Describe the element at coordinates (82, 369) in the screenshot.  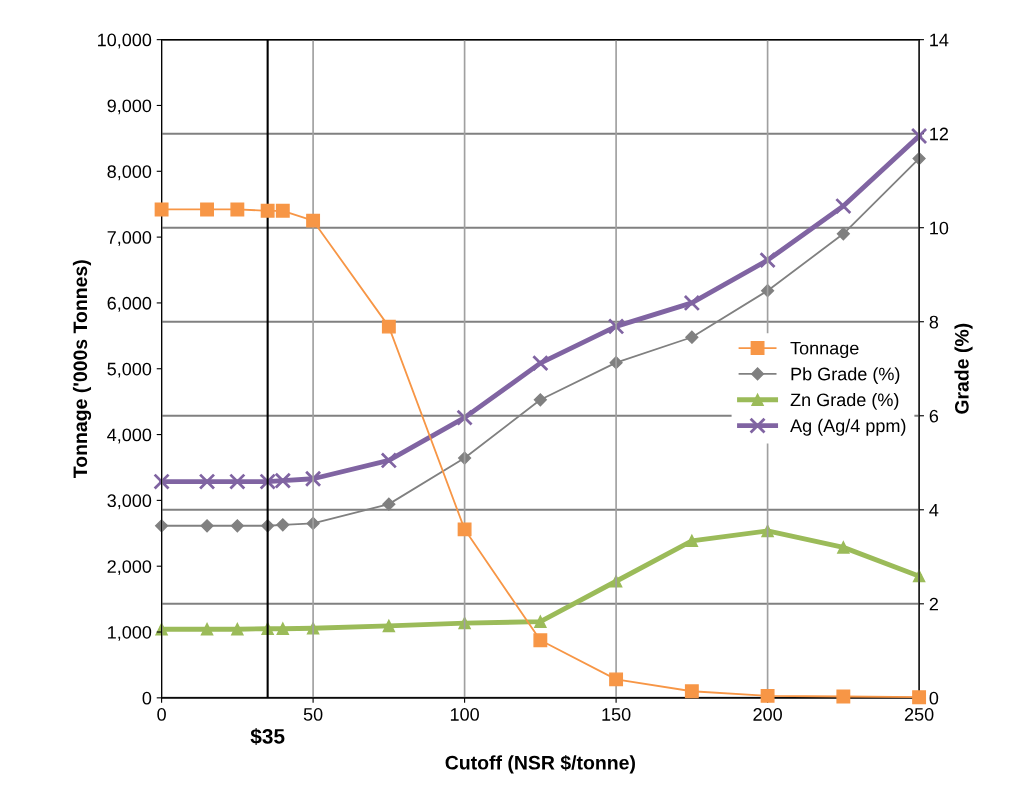
I see `y-axis-title: Tonnage ('000s Tonnes)` at that location.